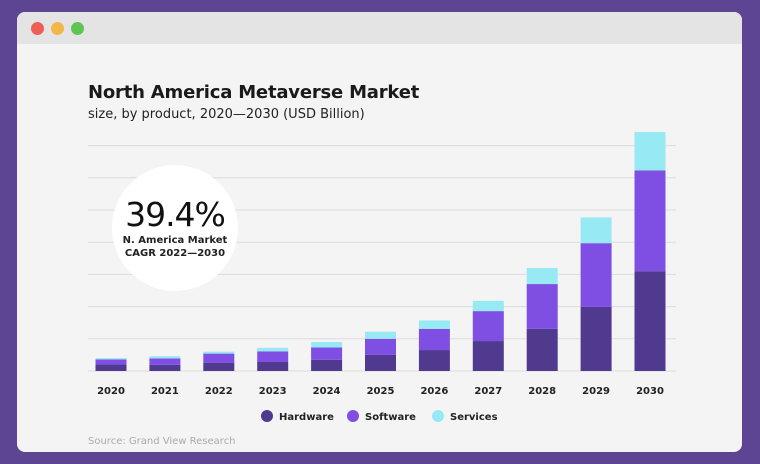 The height and width of the screenshot is (464, 760). Describe the element at coordinates (219, 366) in the screenshot. I see `bar-hardware-2022` at that location.